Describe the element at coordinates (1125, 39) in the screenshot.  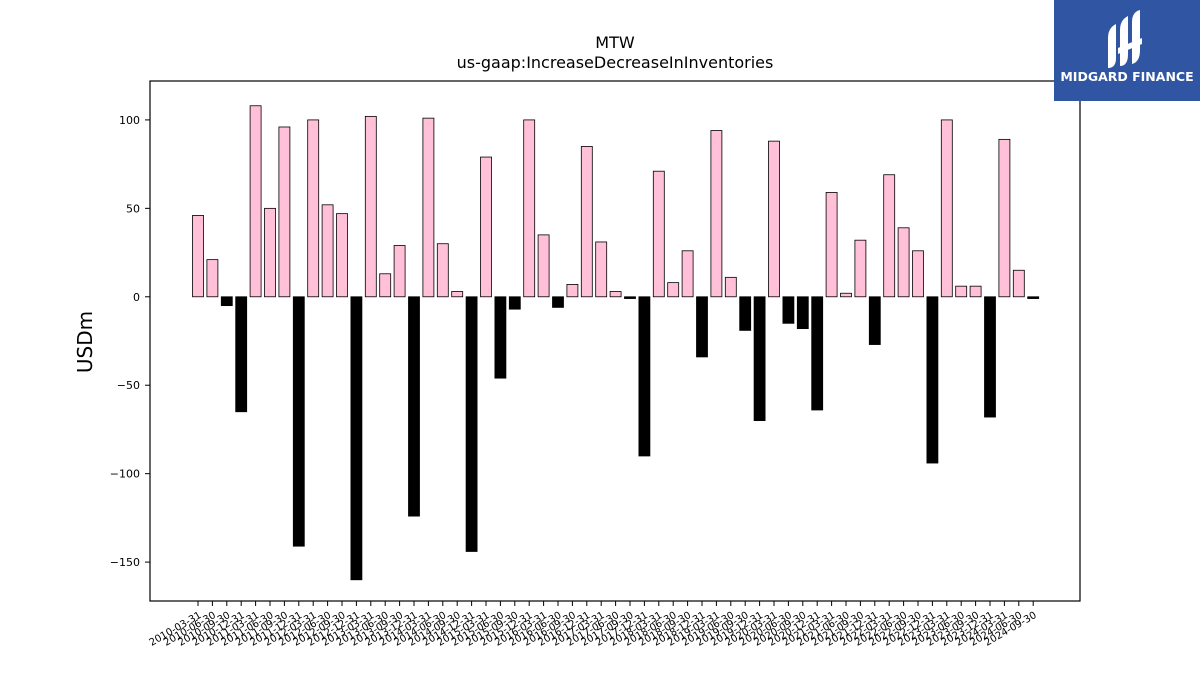
I see `midgard-logo-icon` at that location.